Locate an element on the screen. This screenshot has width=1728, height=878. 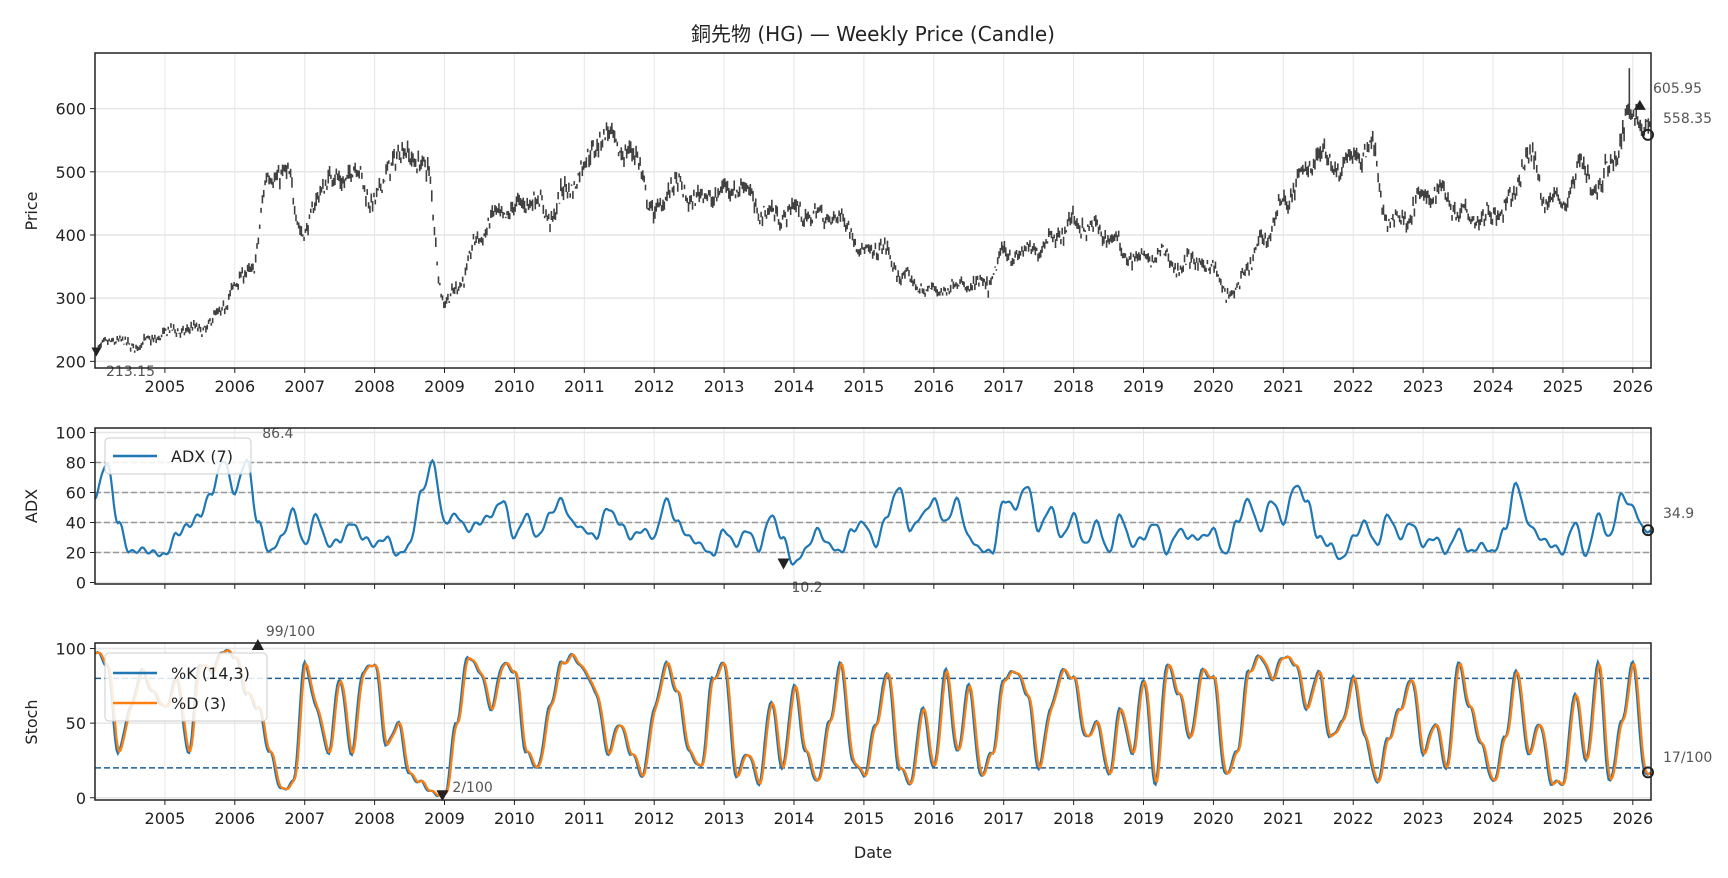
adx-max-label: 86.4 is located at coordinates (277, 434).